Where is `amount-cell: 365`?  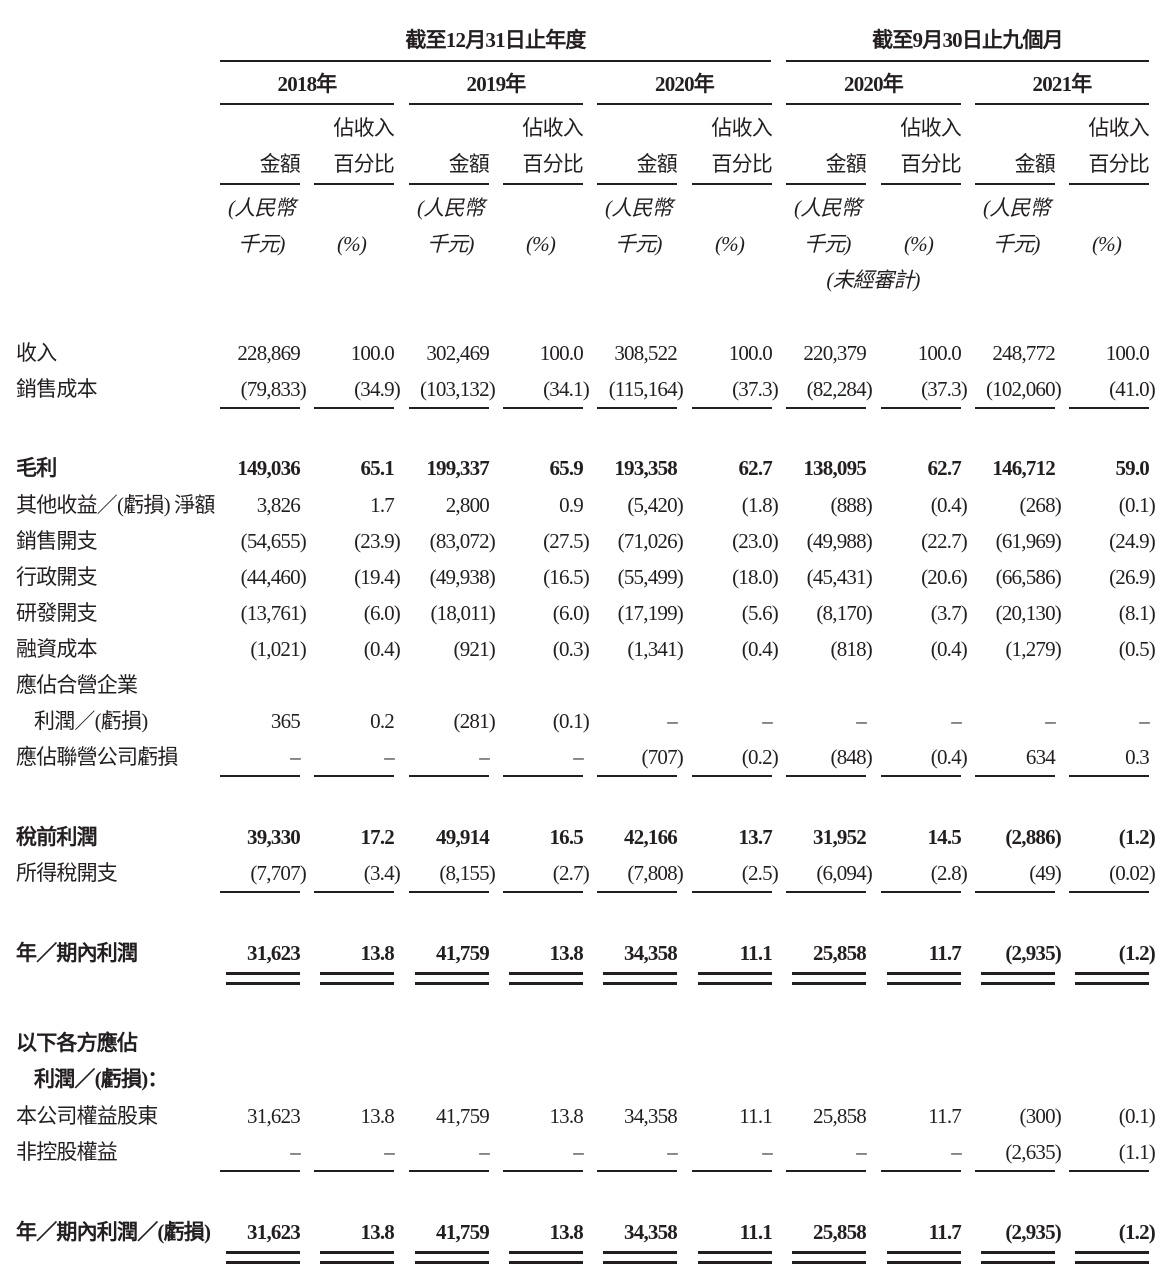
amount-cell: 365 is located at coordinates (253, 721).